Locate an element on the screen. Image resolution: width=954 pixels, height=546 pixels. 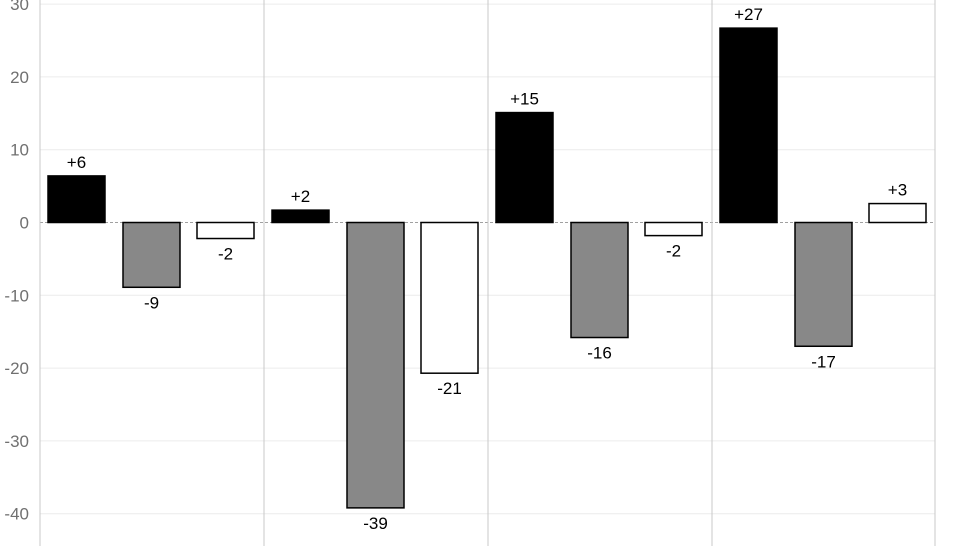
y-tick-label: 0 is located at coordinates (24, 223).